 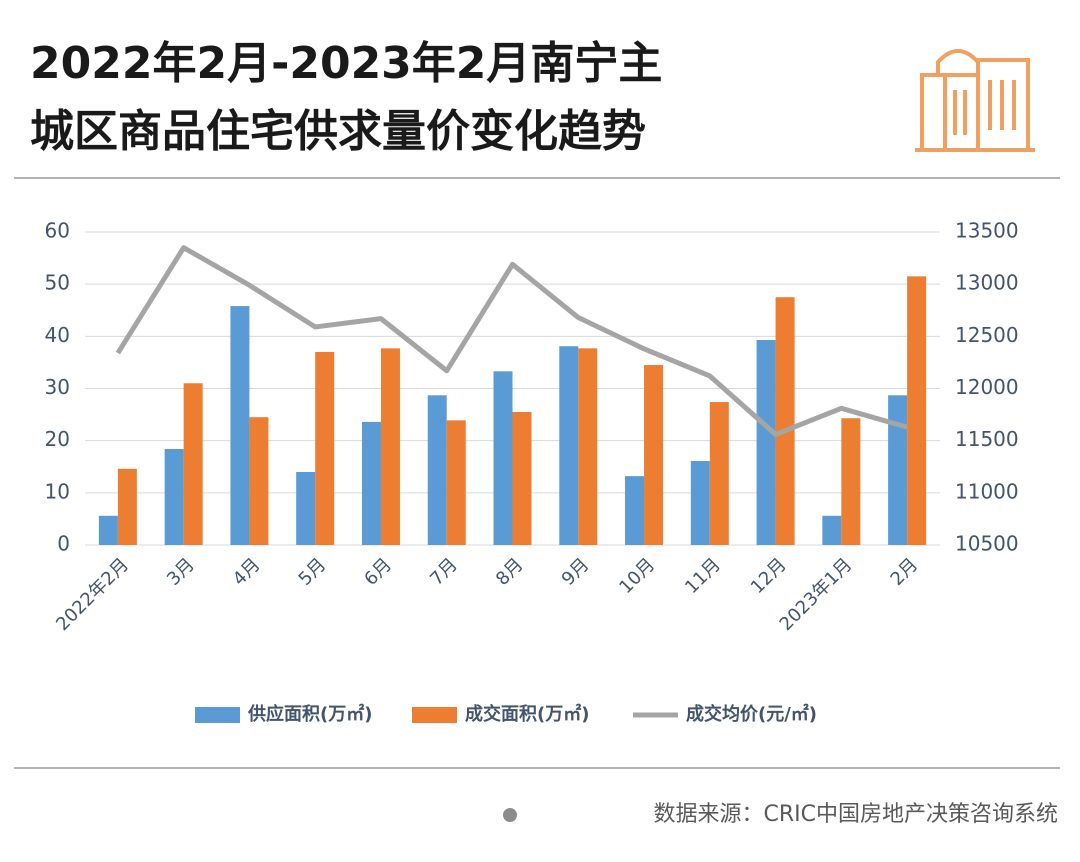 I want to click on source: 数据来源：CRIC中国房地产决策咨询系统, so click(x=856, y=814).